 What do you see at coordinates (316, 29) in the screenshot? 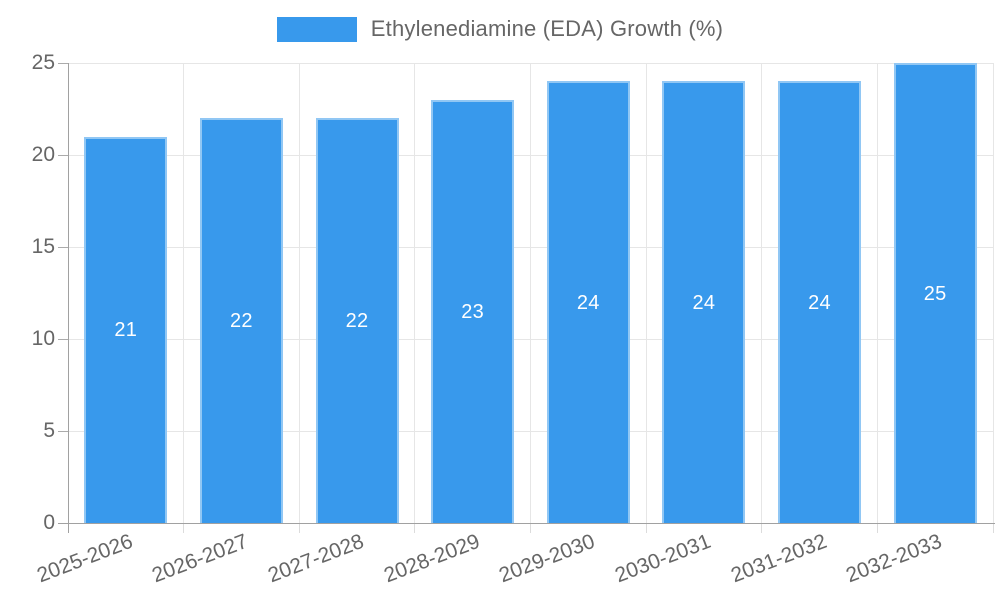
I see `legend-swatch` at bounding box center [316, 29].